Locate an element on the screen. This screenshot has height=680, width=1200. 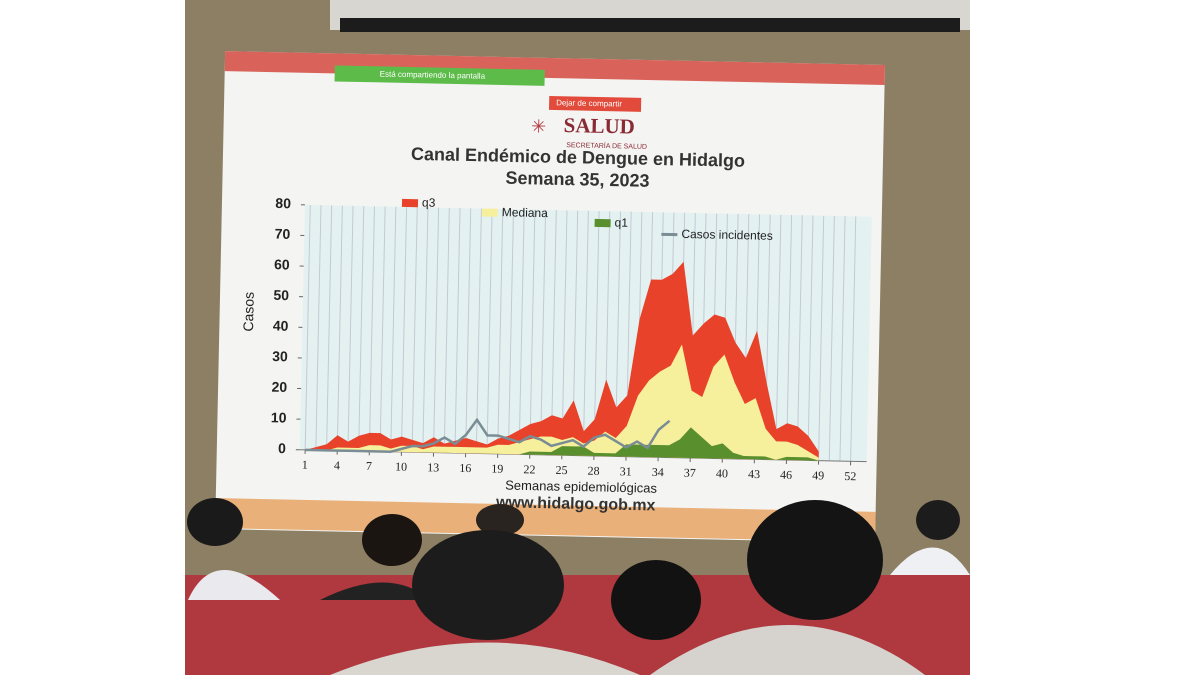
x-tick-label: 46 is located at coordinates (786, 475).